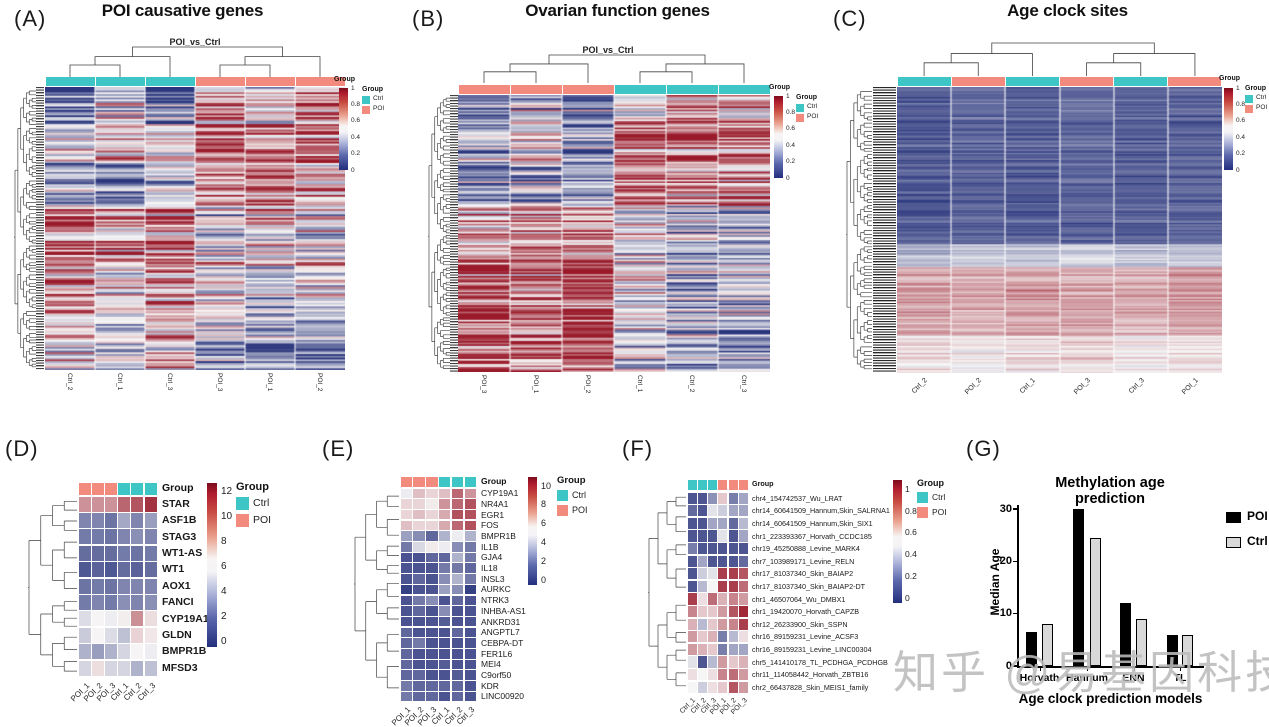 The height and width of the screenshot is (727, 1269). Describe the element at coordinates (491, 664) in the screenshot. I see `row-label: MEI4` at that location.